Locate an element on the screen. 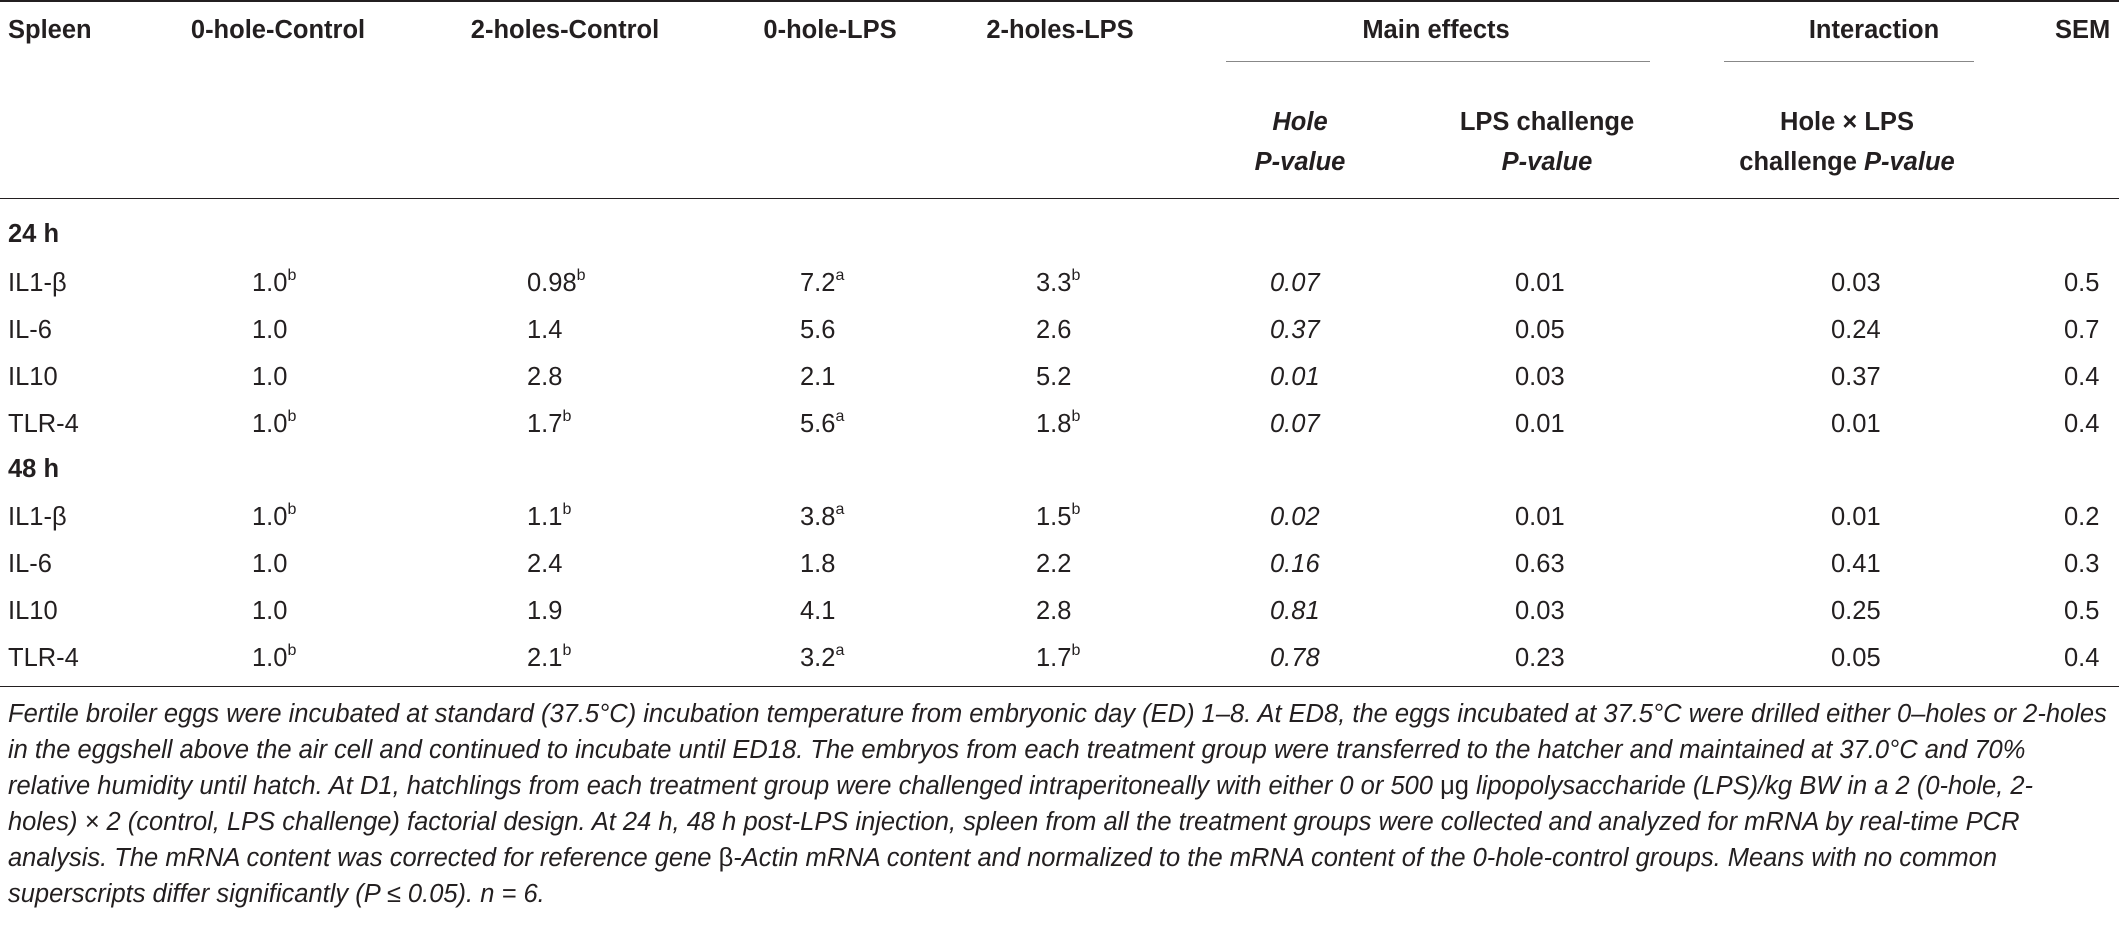 This screenshot has width=2119, height=930. cell-2-holes-control: 2.1b is located at coordinates (549, 656).